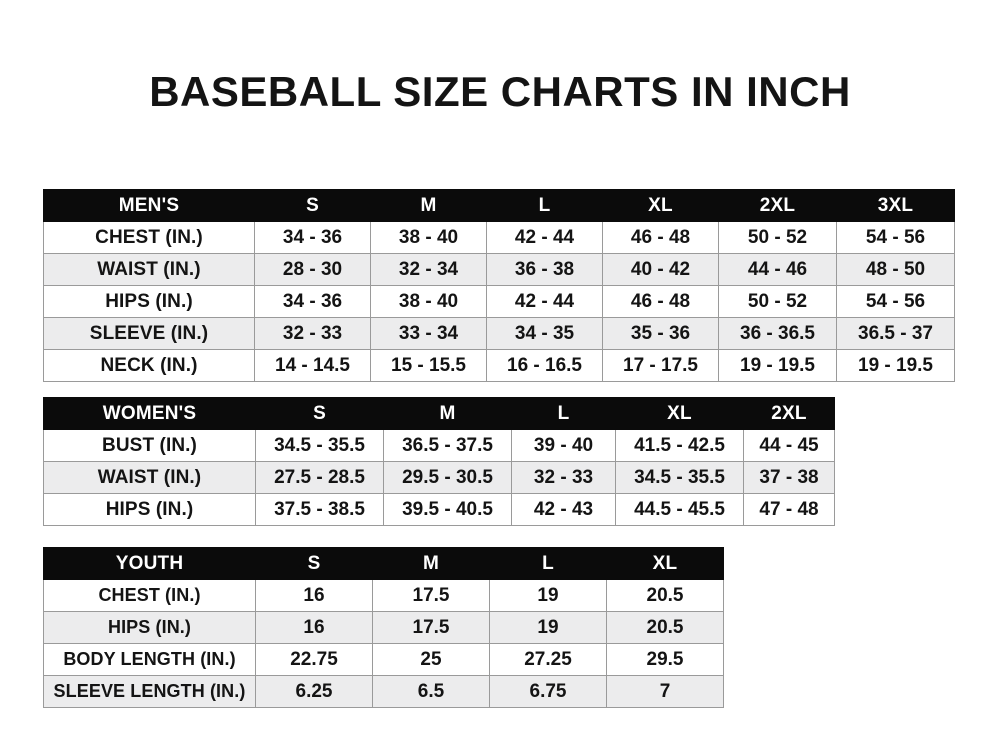  Describe the element at coordinates (548, 627) in the screenshot. I see `youth-hips-l: 19` at that location.